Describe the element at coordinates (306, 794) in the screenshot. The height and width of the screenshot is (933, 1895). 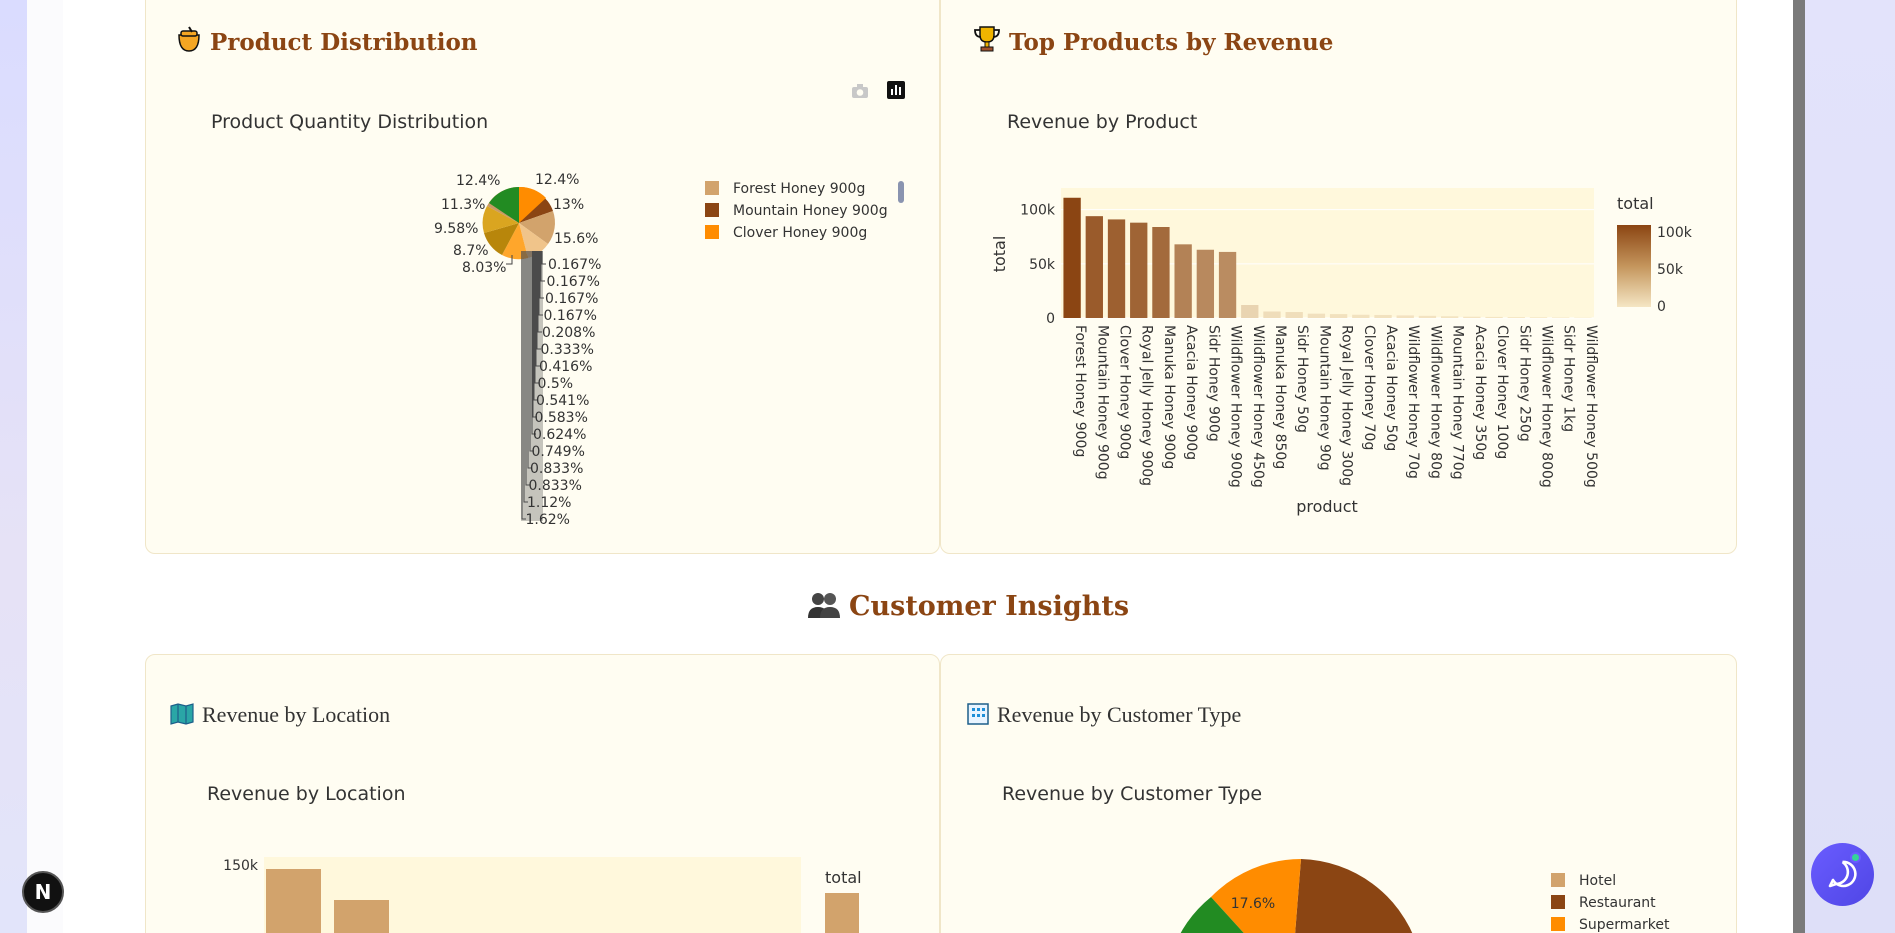
I see `revenue-location-chart-title: Revenue by Location` at that location.